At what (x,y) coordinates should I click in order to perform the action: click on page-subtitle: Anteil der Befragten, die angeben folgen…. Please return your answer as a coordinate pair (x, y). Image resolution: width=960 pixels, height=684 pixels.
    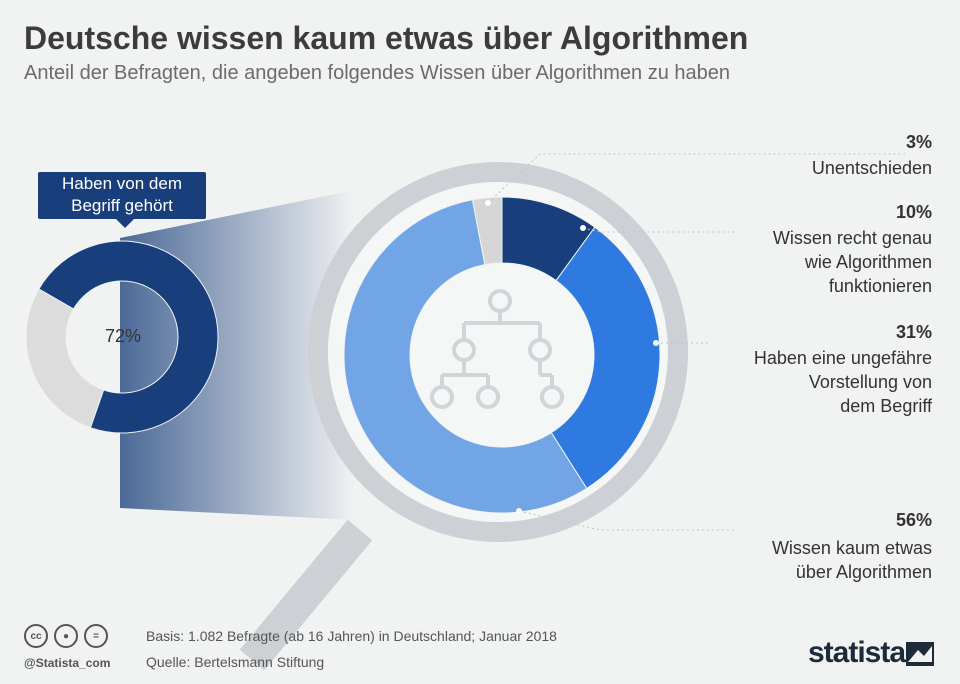
    Looking at the image, I should click on (377, 73).